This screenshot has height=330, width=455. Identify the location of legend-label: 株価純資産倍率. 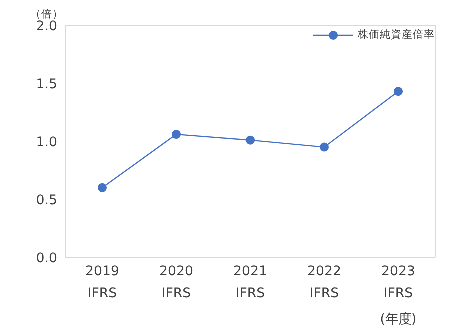
(396, 35).